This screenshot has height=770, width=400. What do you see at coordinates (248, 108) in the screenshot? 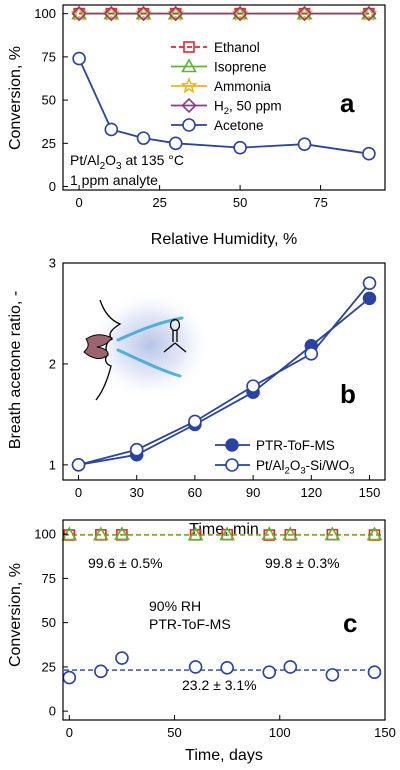
I see `legend-a-label-h2-50-ppm: H2, 50 ppm` at bounding box center [248, 108].